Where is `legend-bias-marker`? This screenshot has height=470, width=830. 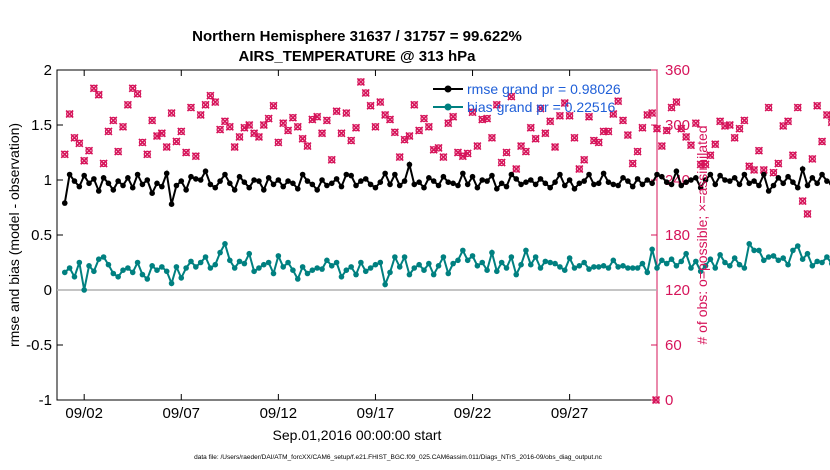
legend-bias-marker is located at coordinates (448, 107).